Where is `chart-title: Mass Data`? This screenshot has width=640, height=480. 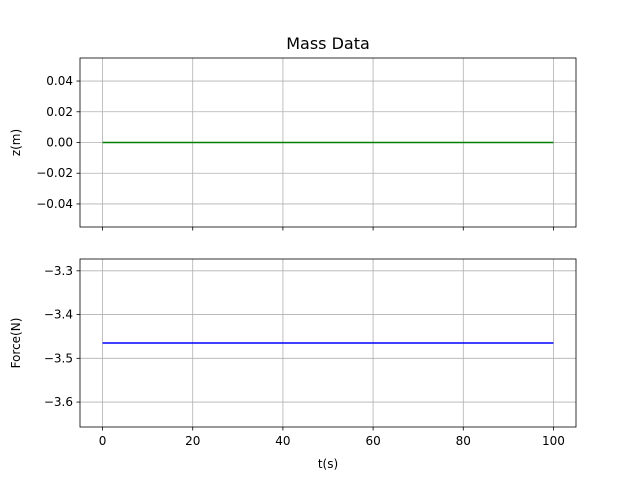
chart-title: Mass Data is located at coordinates (328, 43).